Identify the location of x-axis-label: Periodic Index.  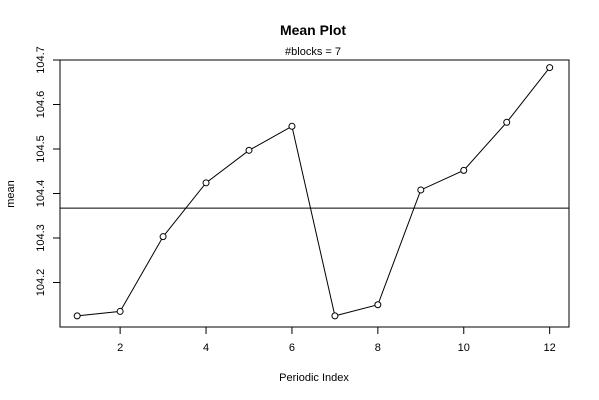
(314, 378).